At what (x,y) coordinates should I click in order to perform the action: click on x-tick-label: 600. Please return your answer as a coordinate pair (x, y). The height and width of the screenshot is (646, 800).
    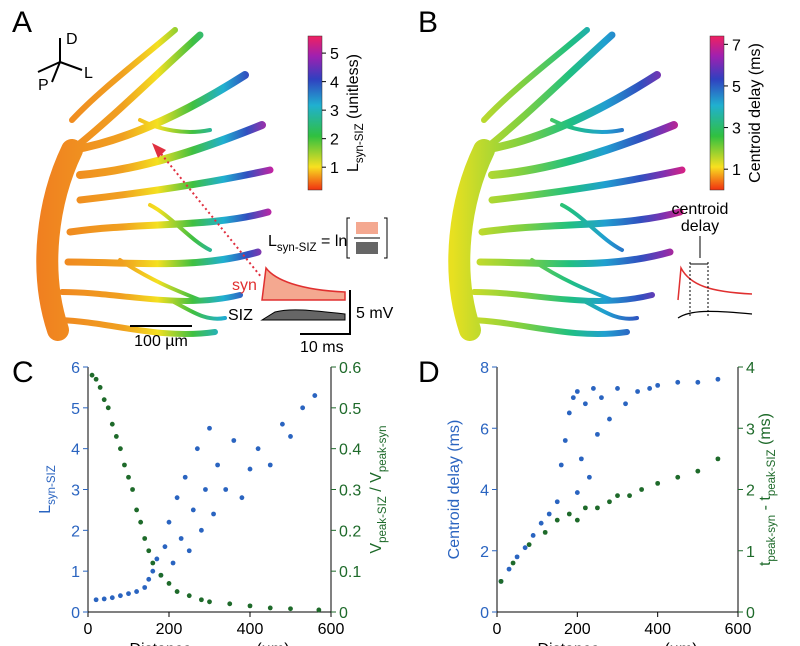
    Looking at the image, I should click on (738, 629).